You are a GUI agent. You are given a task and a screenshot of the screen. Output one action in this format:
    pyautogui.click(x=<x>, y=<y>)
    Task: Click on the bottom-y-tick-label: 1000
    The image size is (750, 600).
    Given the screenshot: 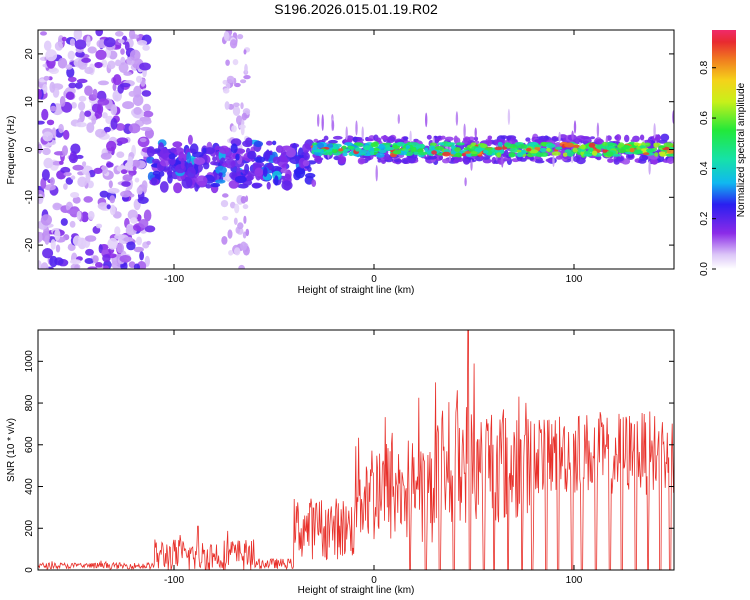 What is the action you would take?
    pyautogui.click(x=29, y=361)
    